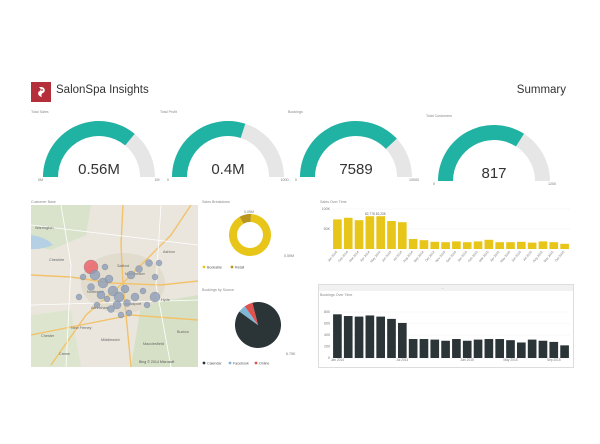  What do you see at coordinates (119, 289) in the screenshot?
I see `map-bubbles` at bounding box center [119, 289].